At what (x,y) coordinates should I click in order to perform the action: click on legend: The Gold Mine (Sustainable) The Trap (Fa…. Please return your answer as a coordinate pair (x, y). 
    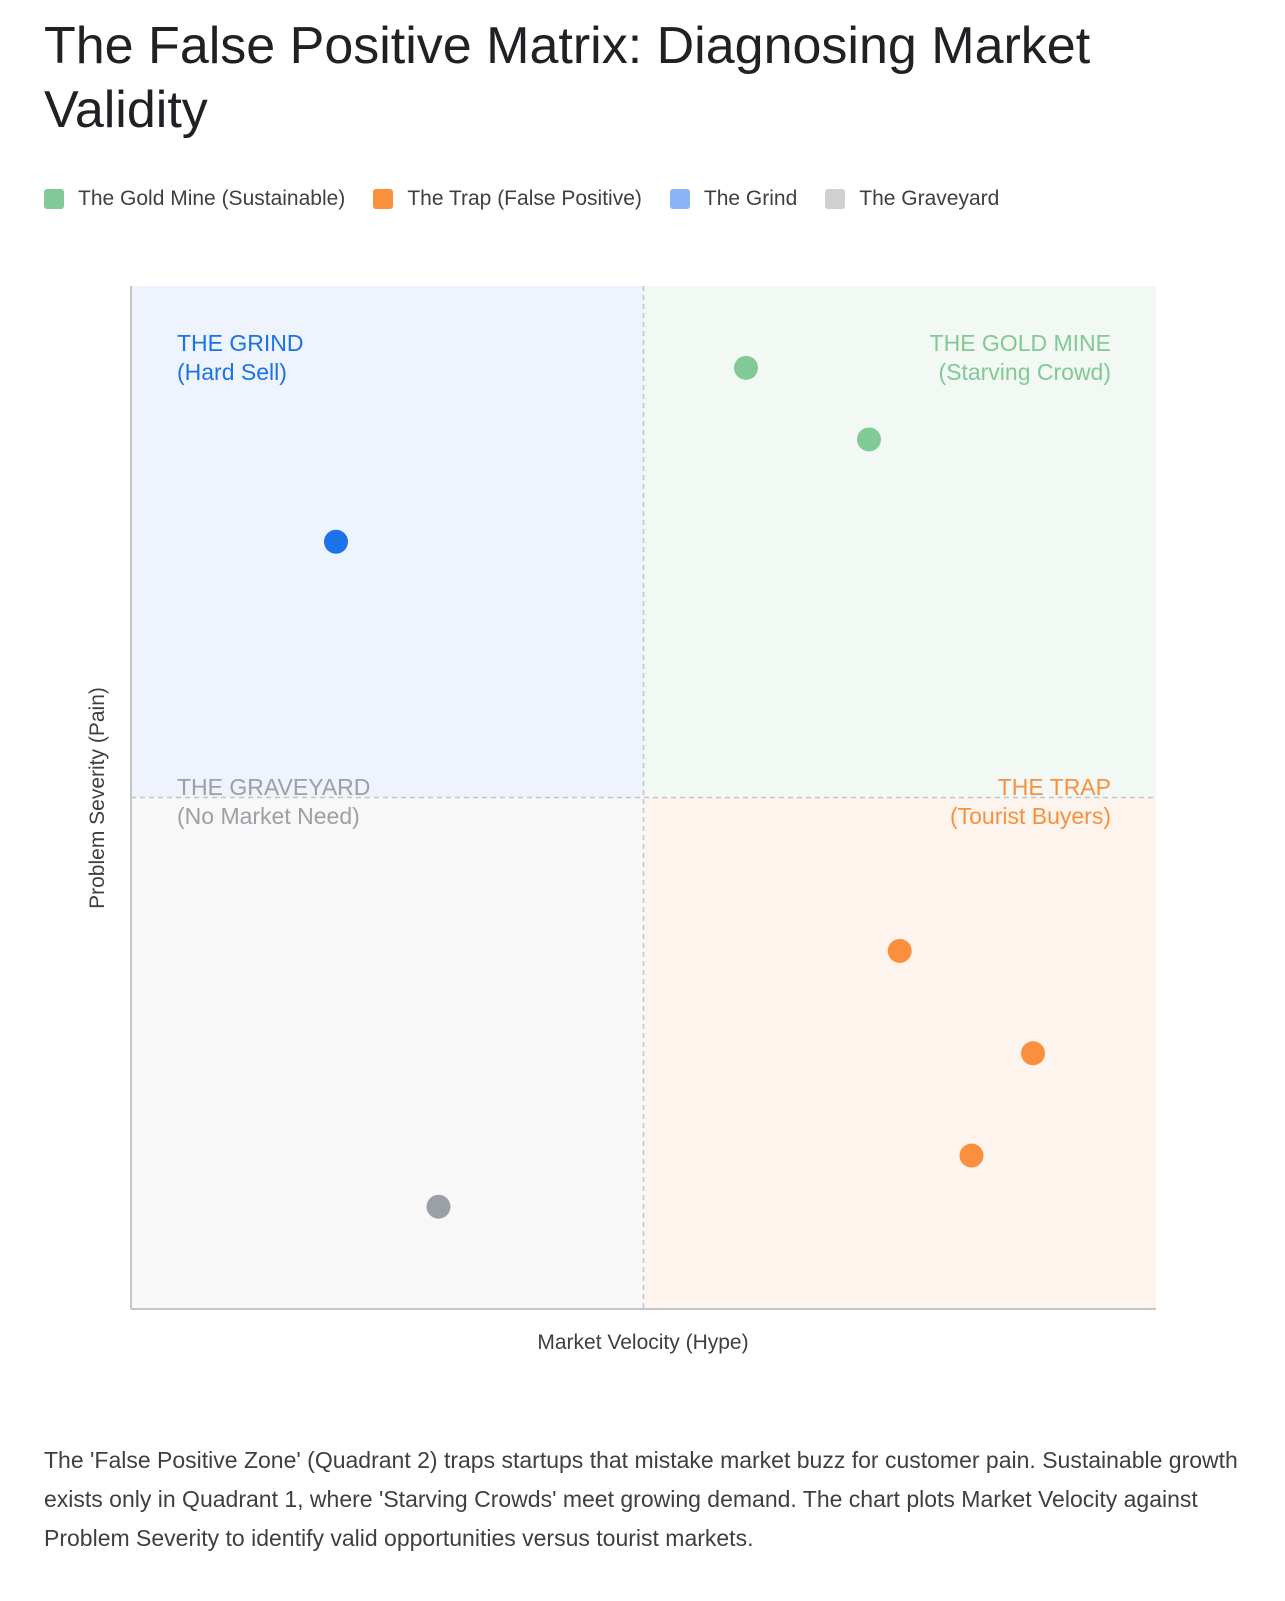
    Looking at the image, I should click on (535, 199).